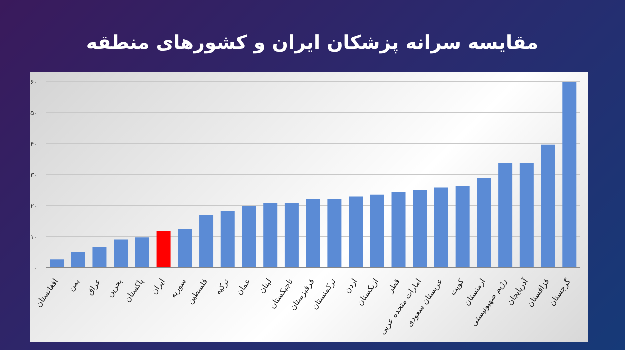 The height and width of the screenshot is (350, 625). What do you see at coordinates (134, 290) in the screenshot?
I see `x-tick-label: پاکستان` at bounding box center [134, 290].